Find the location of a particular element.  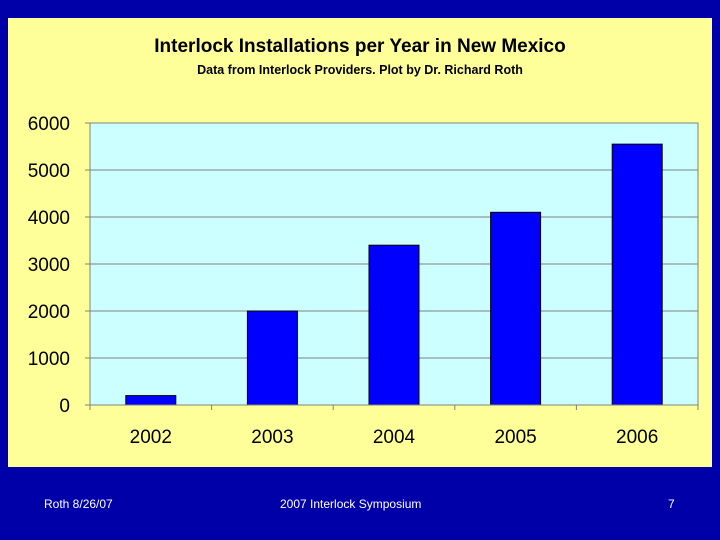

x-axis-ticks: 2002 2003 2004 2005 2006 is located at coordinates (394, 426).